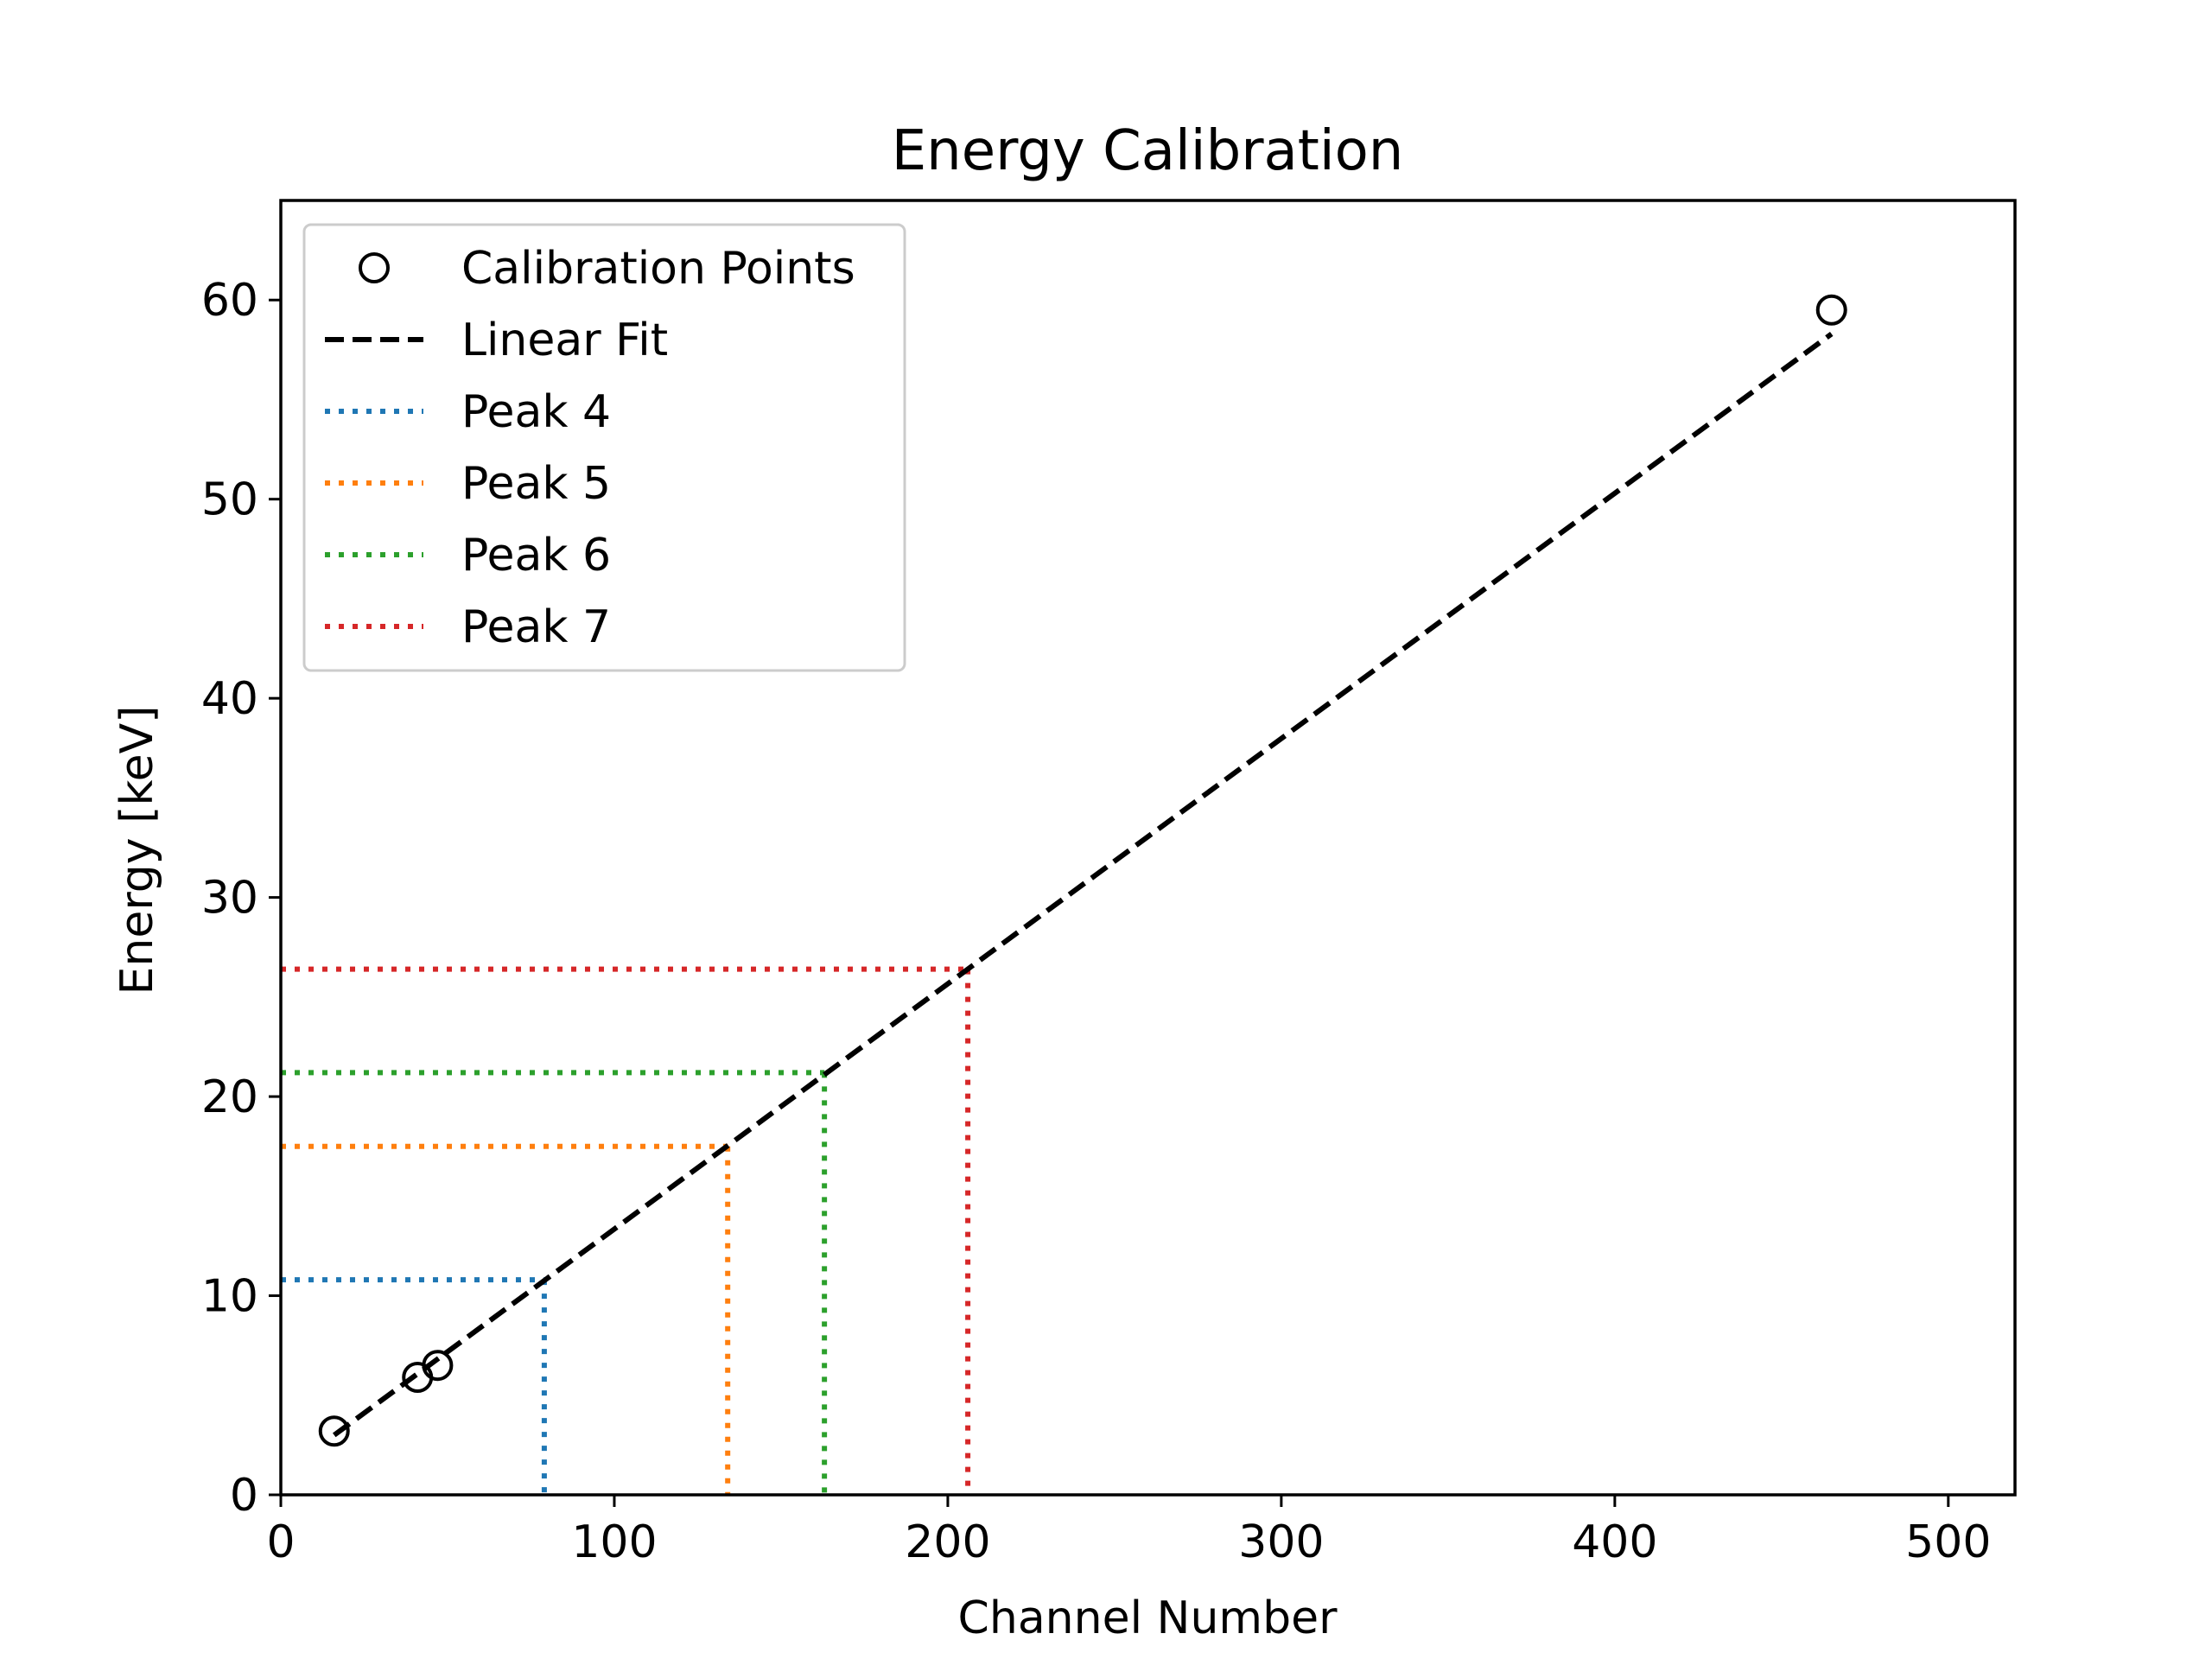 The image size is (2212, 1659). What do you see at coordinates (230, 500) in the screenshot?
I see `y-tick-label: 50` at bounding box center [230, 500].